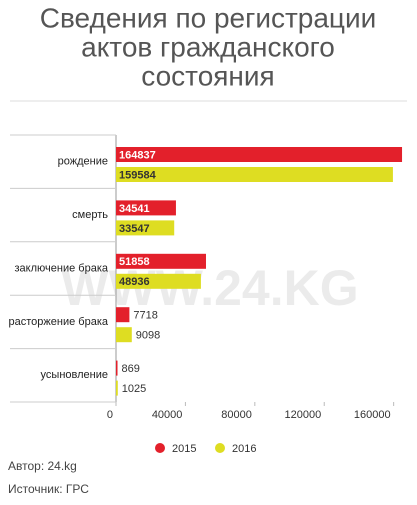  I want to click on value-label: 51858, so click(134, 262).